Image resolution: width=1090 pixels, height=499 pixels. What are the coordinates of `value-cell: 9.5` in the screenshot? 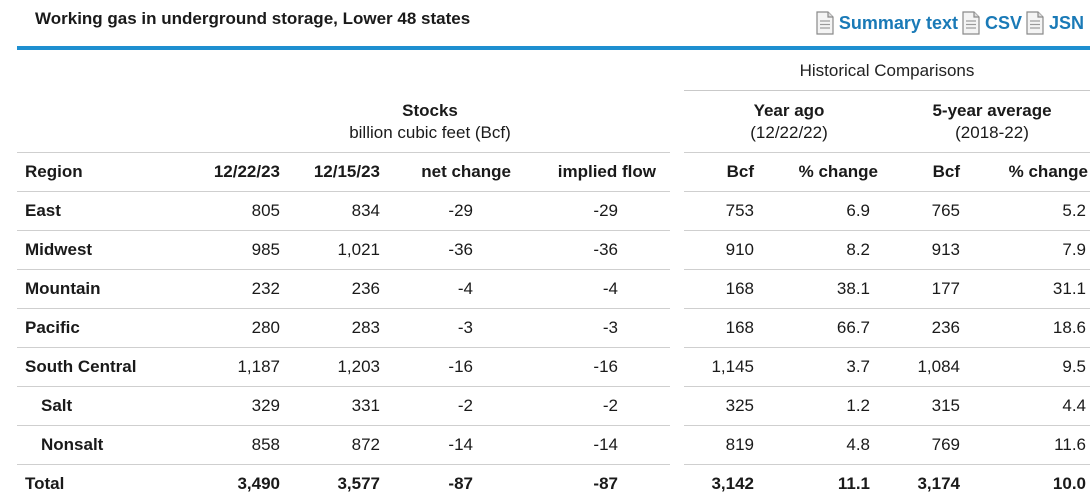 It's located at (1030, 367).